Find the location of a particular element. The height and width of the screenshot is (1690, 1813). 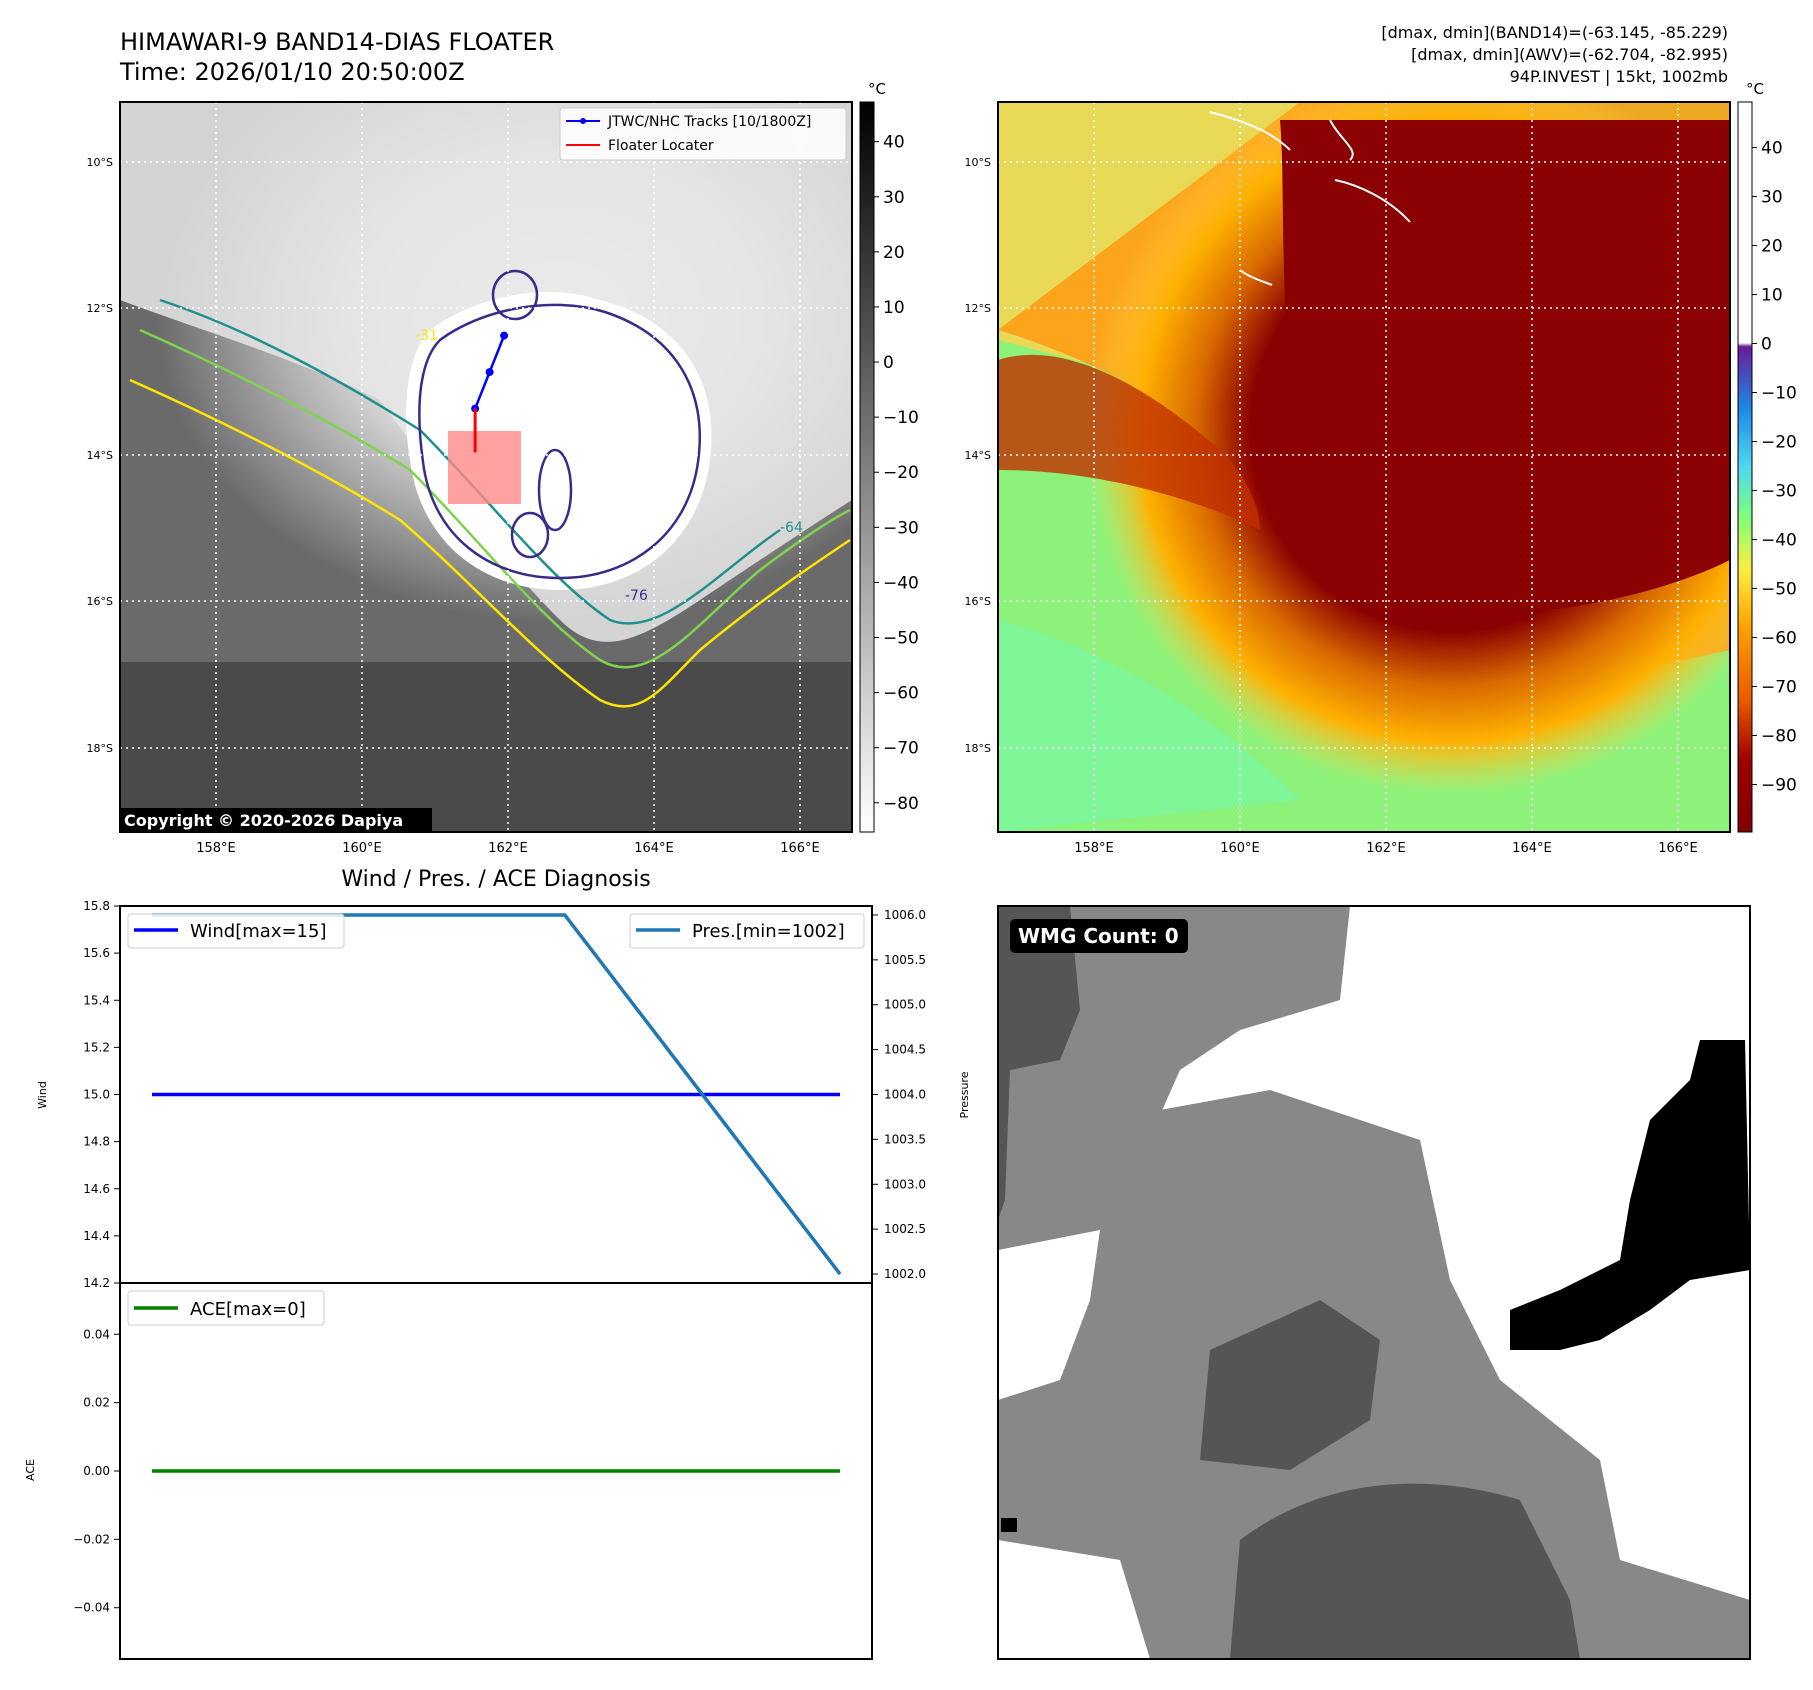

wind-axis-label: Wind is located at coordinates (42, 1095).